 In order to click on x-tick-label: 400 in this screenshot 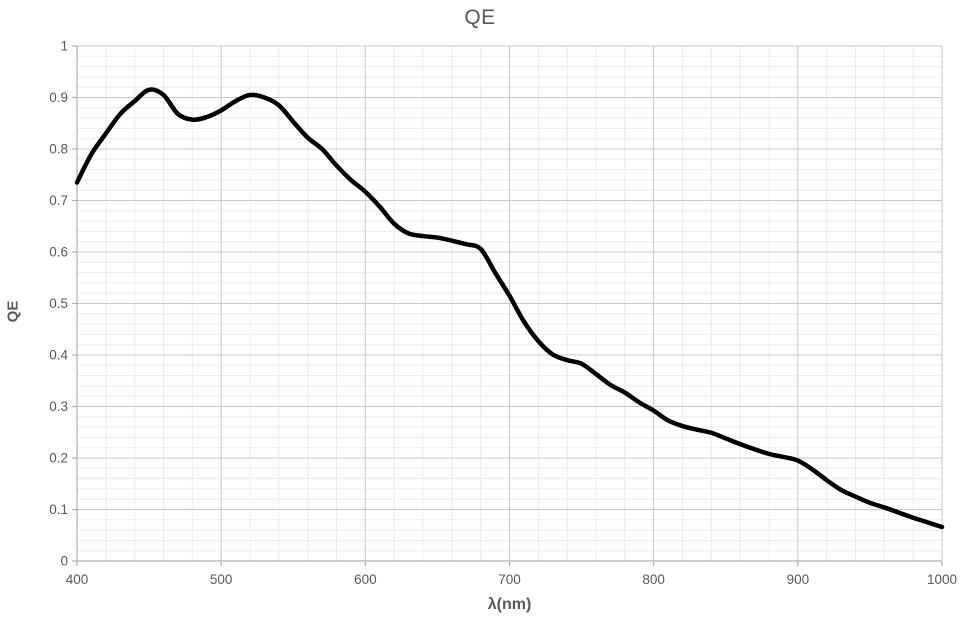, I will do `click(77, 579)`.